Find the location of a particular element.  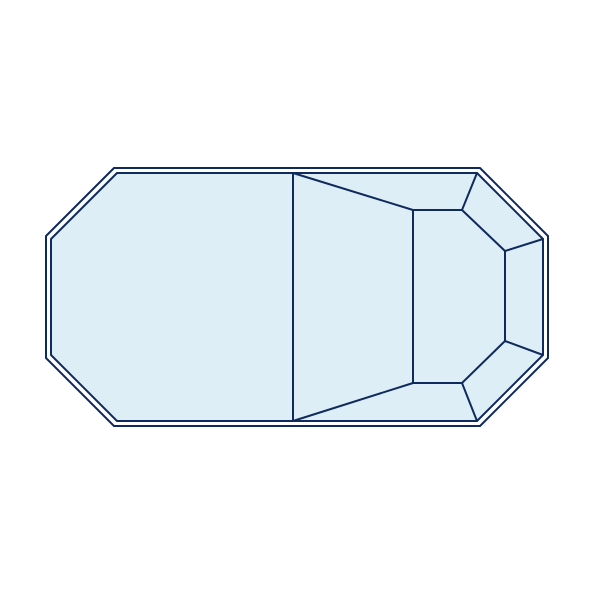

step-connector-lower-right is located at coordinates (524, 348).